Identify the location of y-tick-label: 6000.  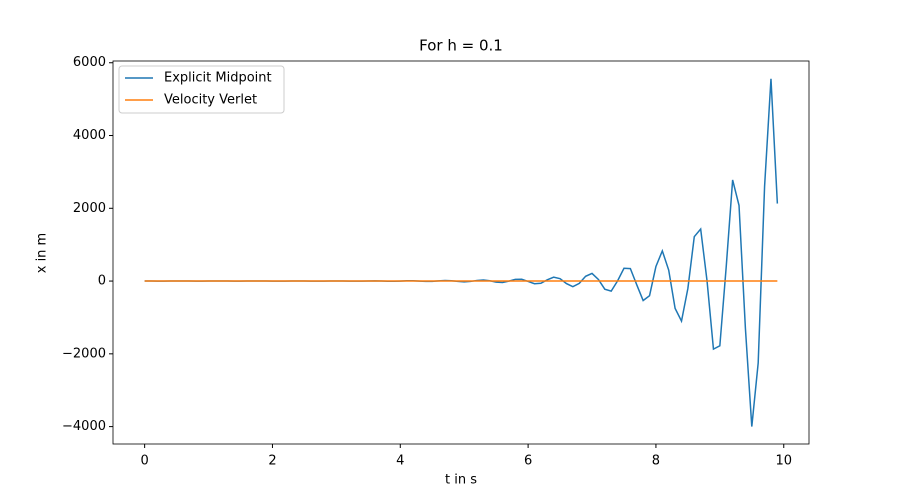
(89, 62).